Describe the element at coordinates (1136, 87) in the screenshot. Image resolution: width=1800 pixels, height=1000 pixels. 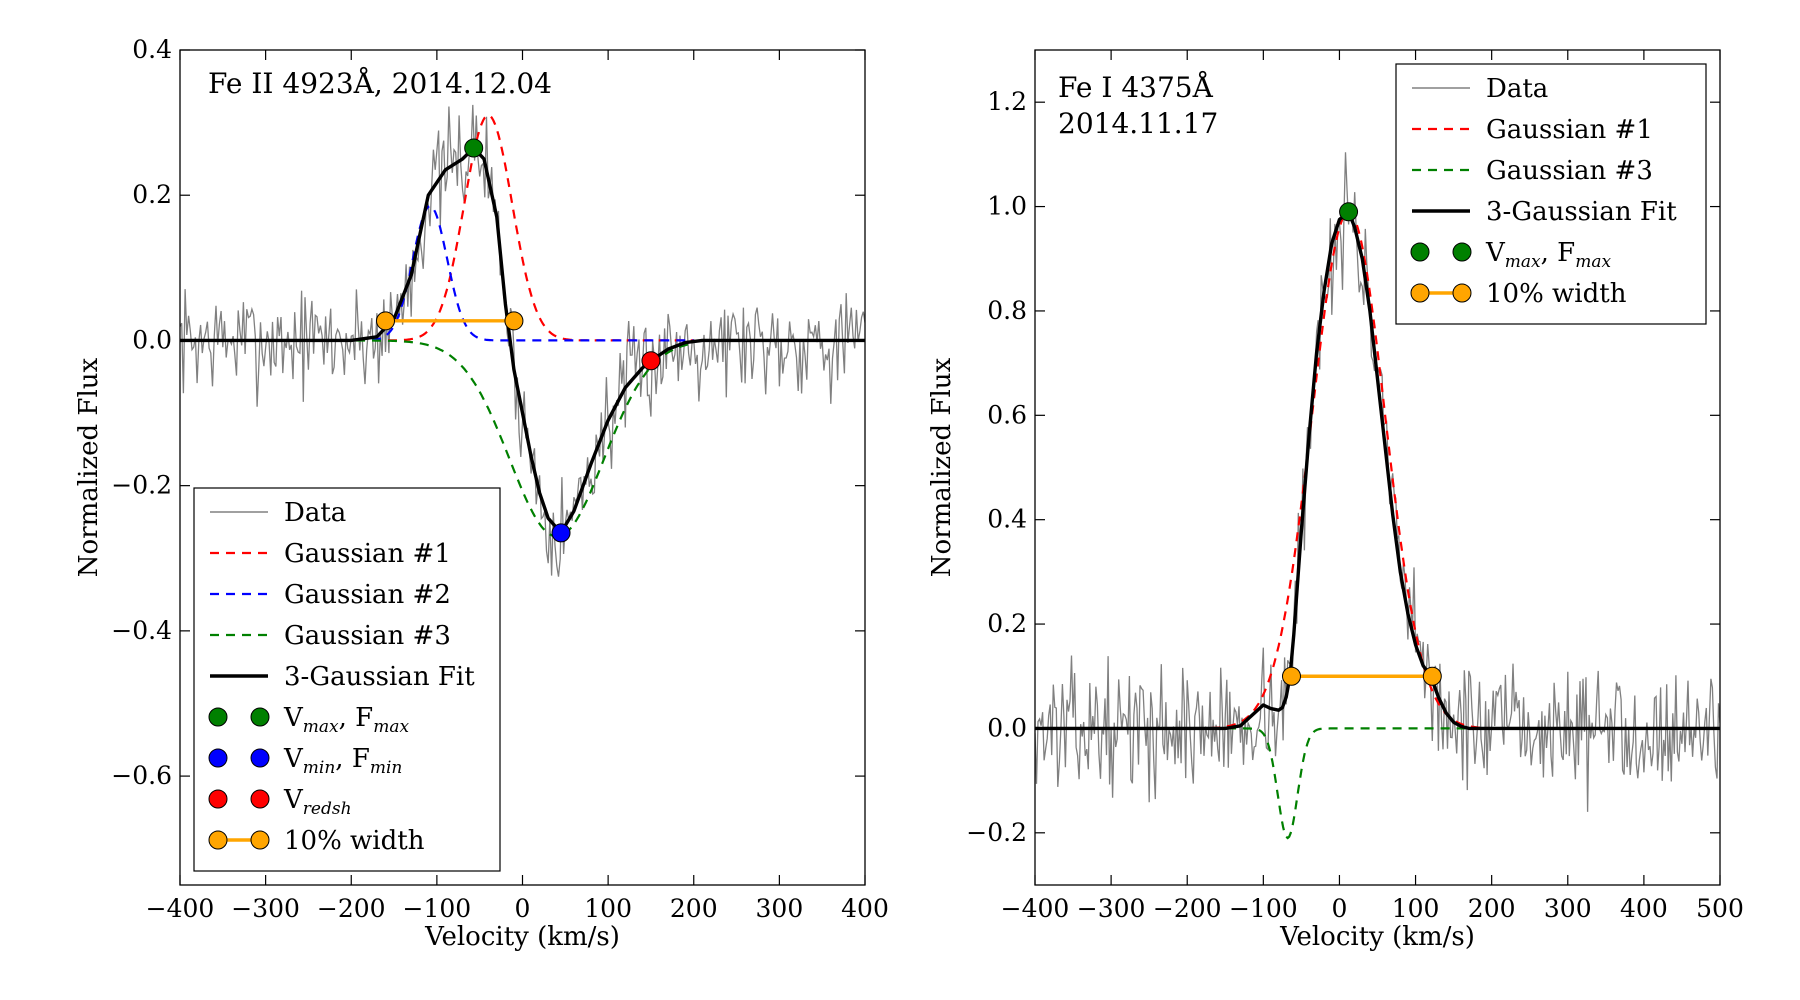
I see `panel-annotation: Fe I 4375Å` at that location.